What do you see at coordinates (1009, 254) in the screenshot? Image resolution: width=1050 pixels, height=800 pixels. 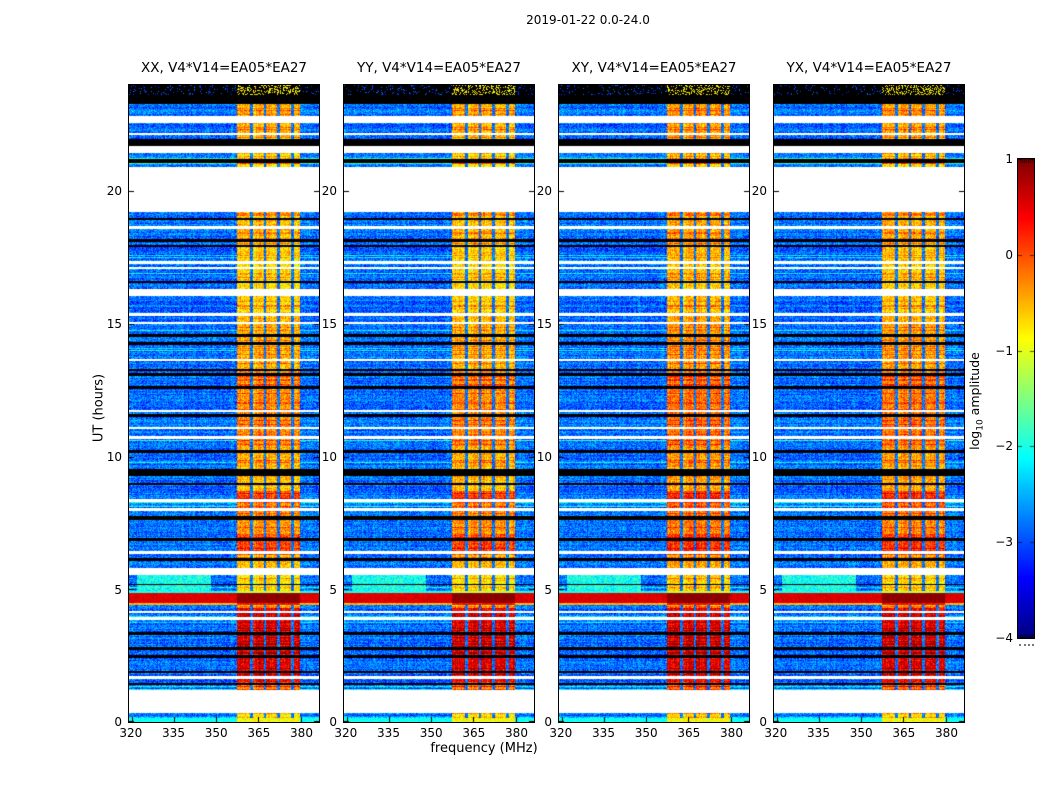 I see `colorbar-tick-label: 0` at bounding box center [1009, 254].